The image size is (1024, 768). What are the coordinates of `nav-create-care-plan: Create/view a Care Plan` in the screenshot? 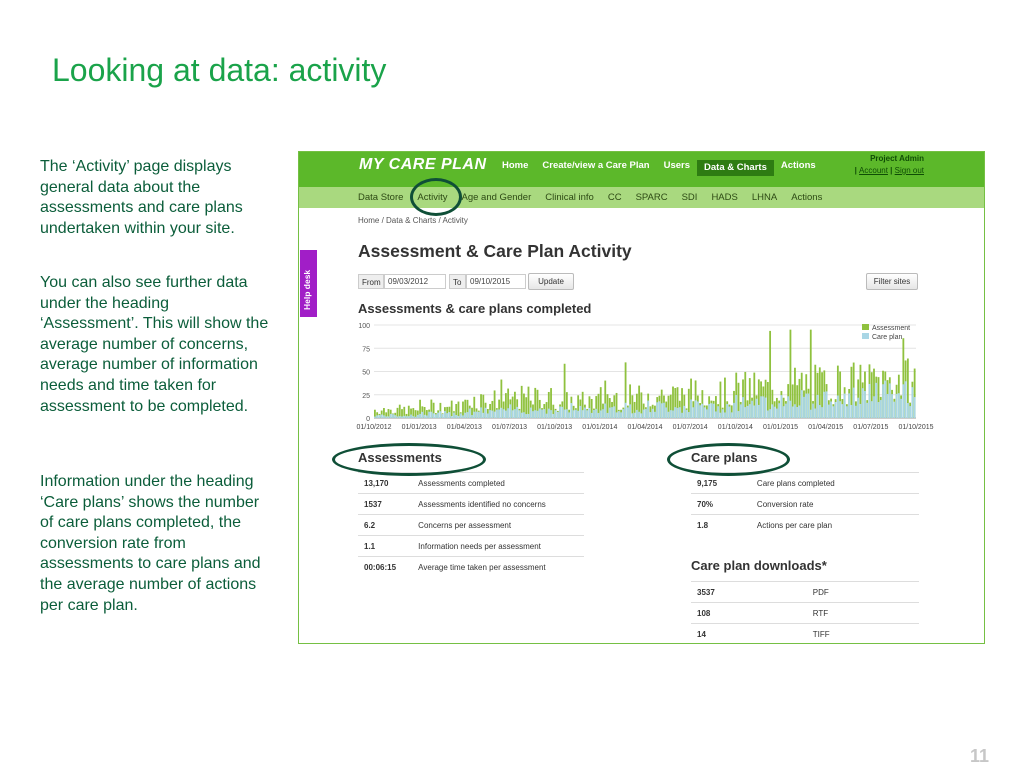 It's located at (596, 165).